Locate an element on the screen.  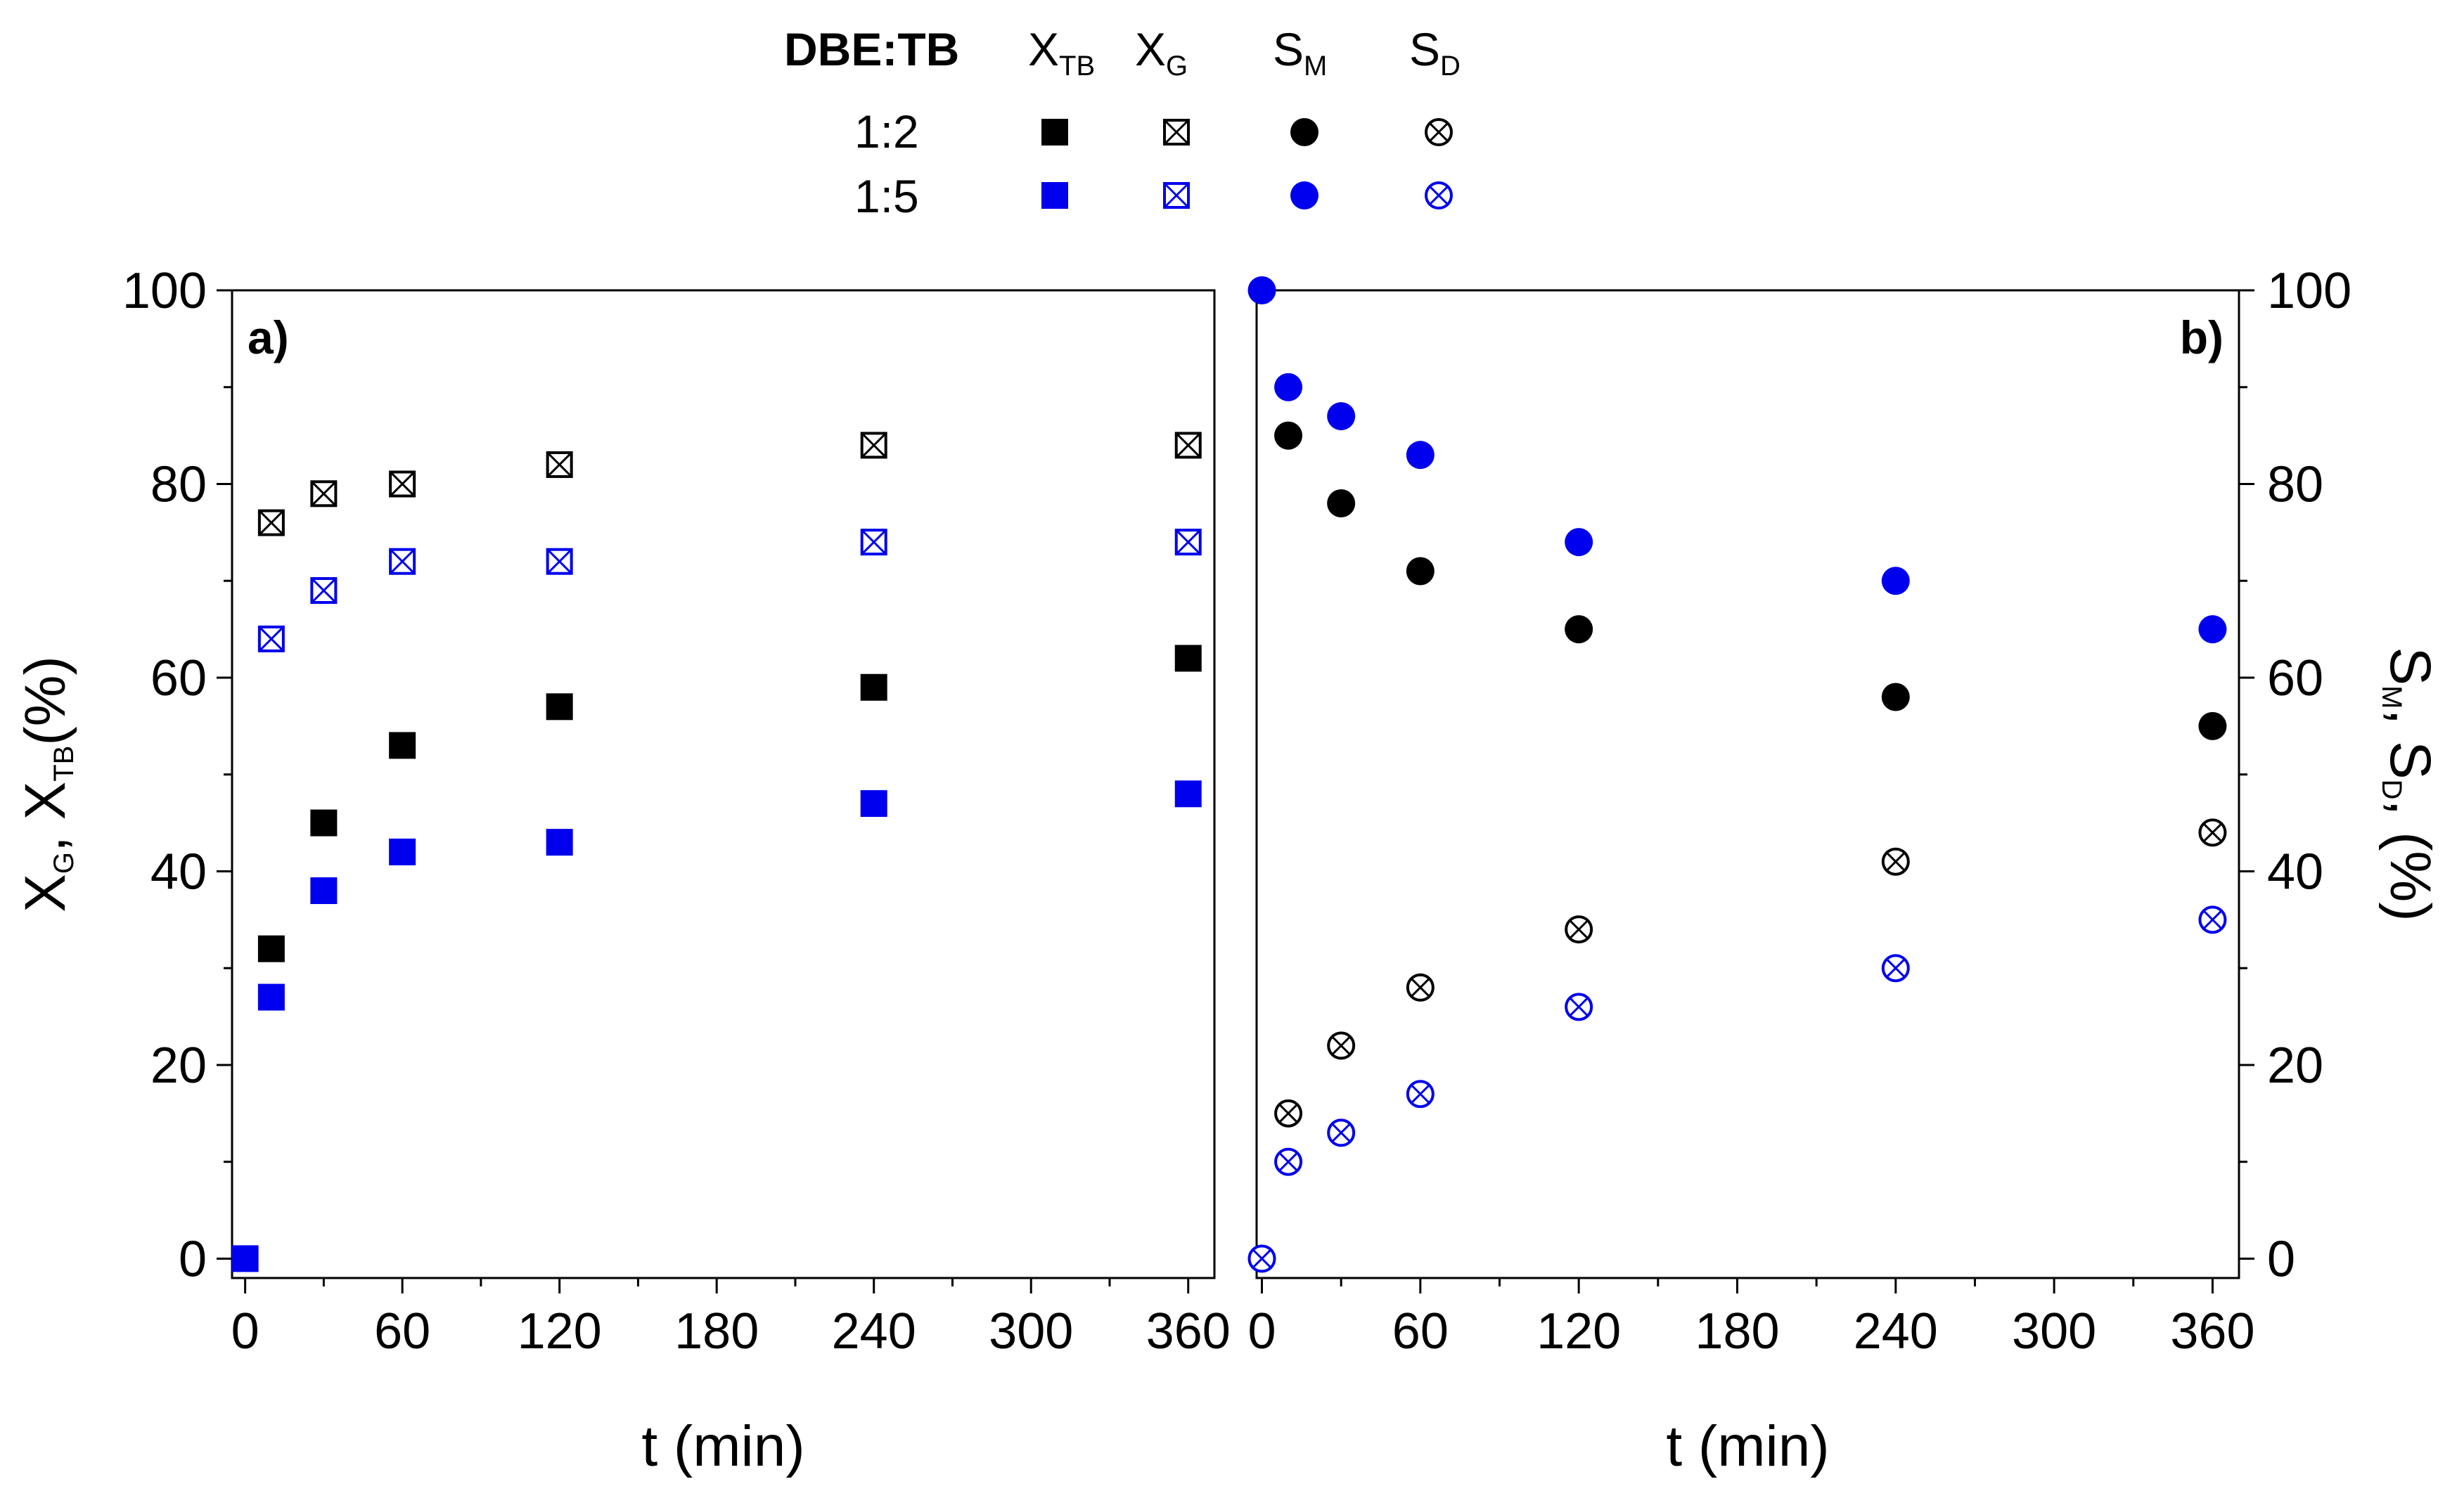
panel-b-y-axis-title: SM, SD, (%) is located at coordinates (2409, 784).